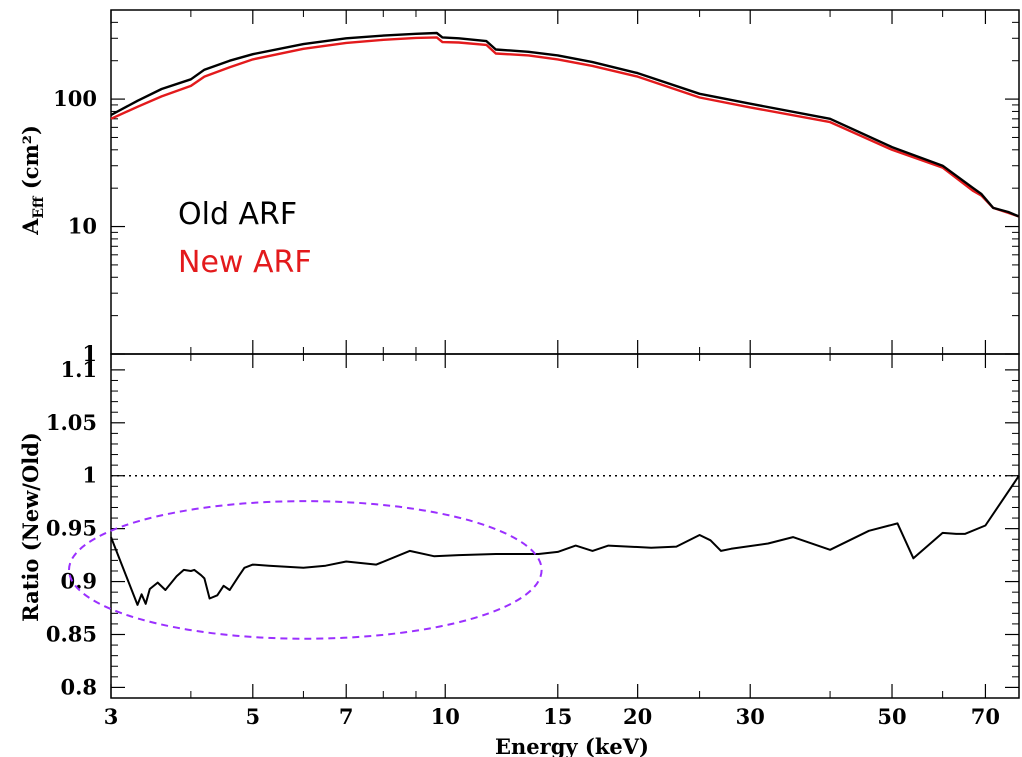 The image size is (1022, 757). I want to click on top-y-tick-label: 100, so click(75, 98).